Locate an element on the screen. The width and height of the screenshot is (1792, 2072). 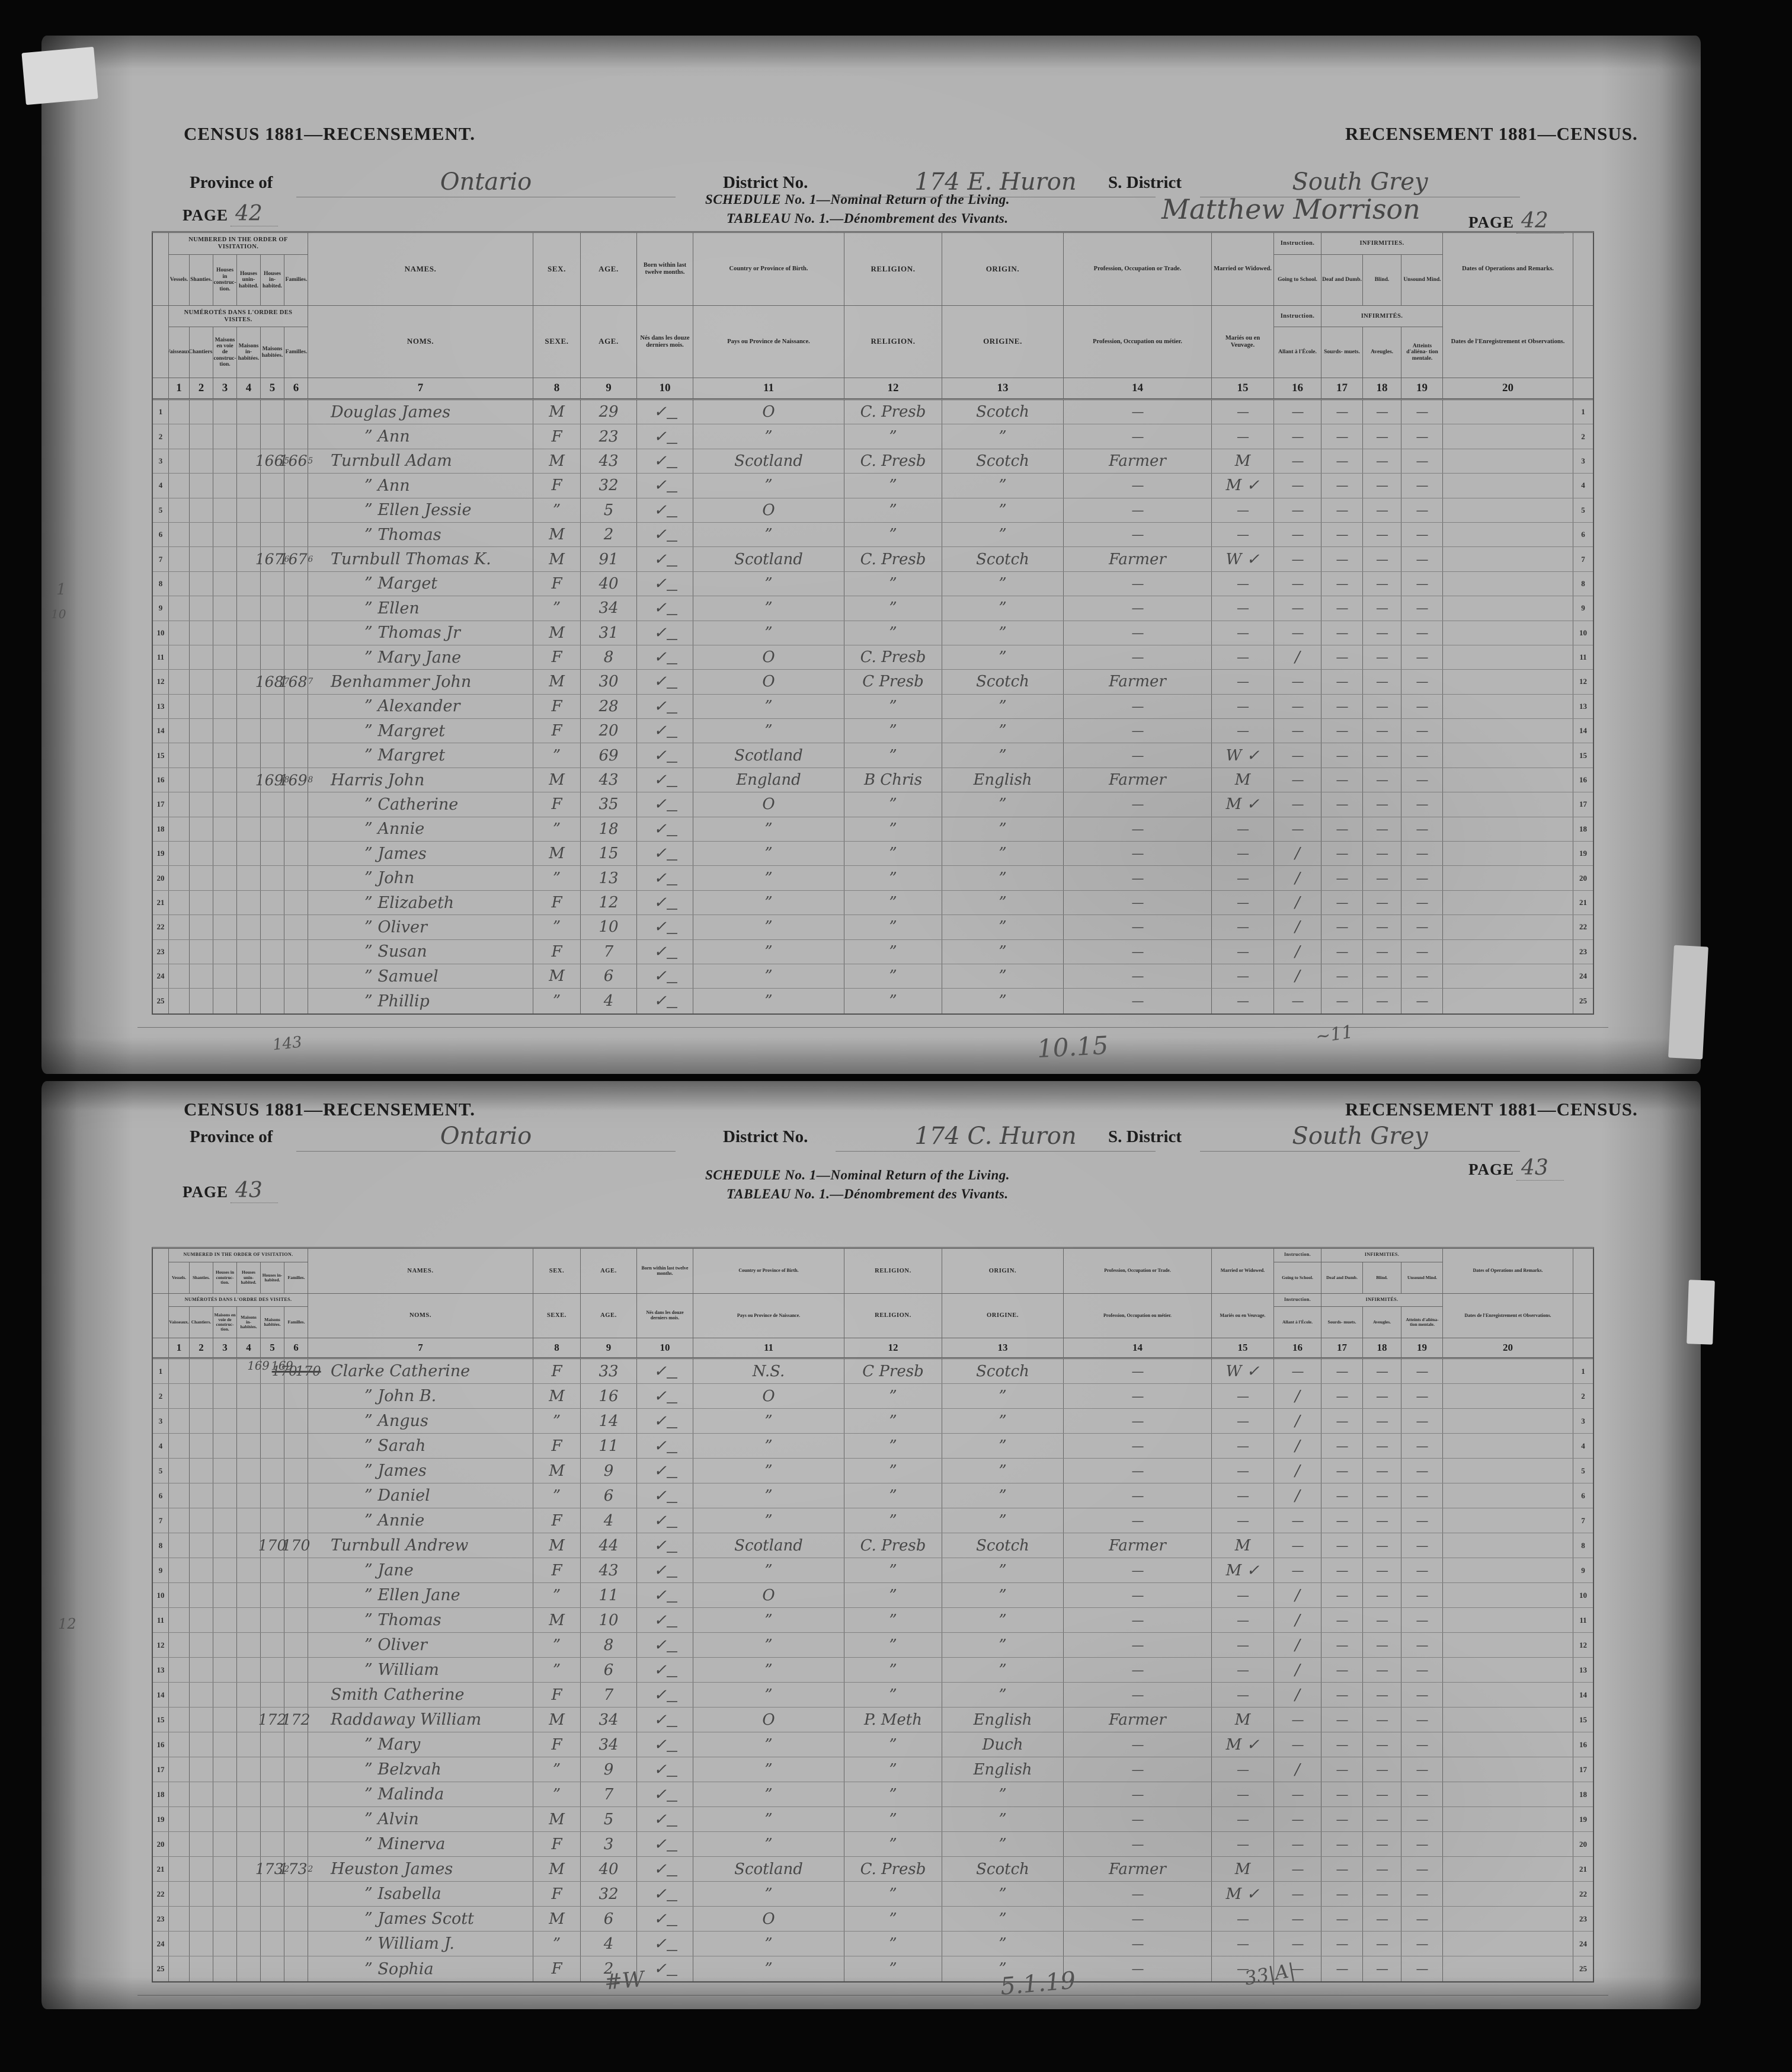
cell-sex: ” is located at coordinates (557, 1421).